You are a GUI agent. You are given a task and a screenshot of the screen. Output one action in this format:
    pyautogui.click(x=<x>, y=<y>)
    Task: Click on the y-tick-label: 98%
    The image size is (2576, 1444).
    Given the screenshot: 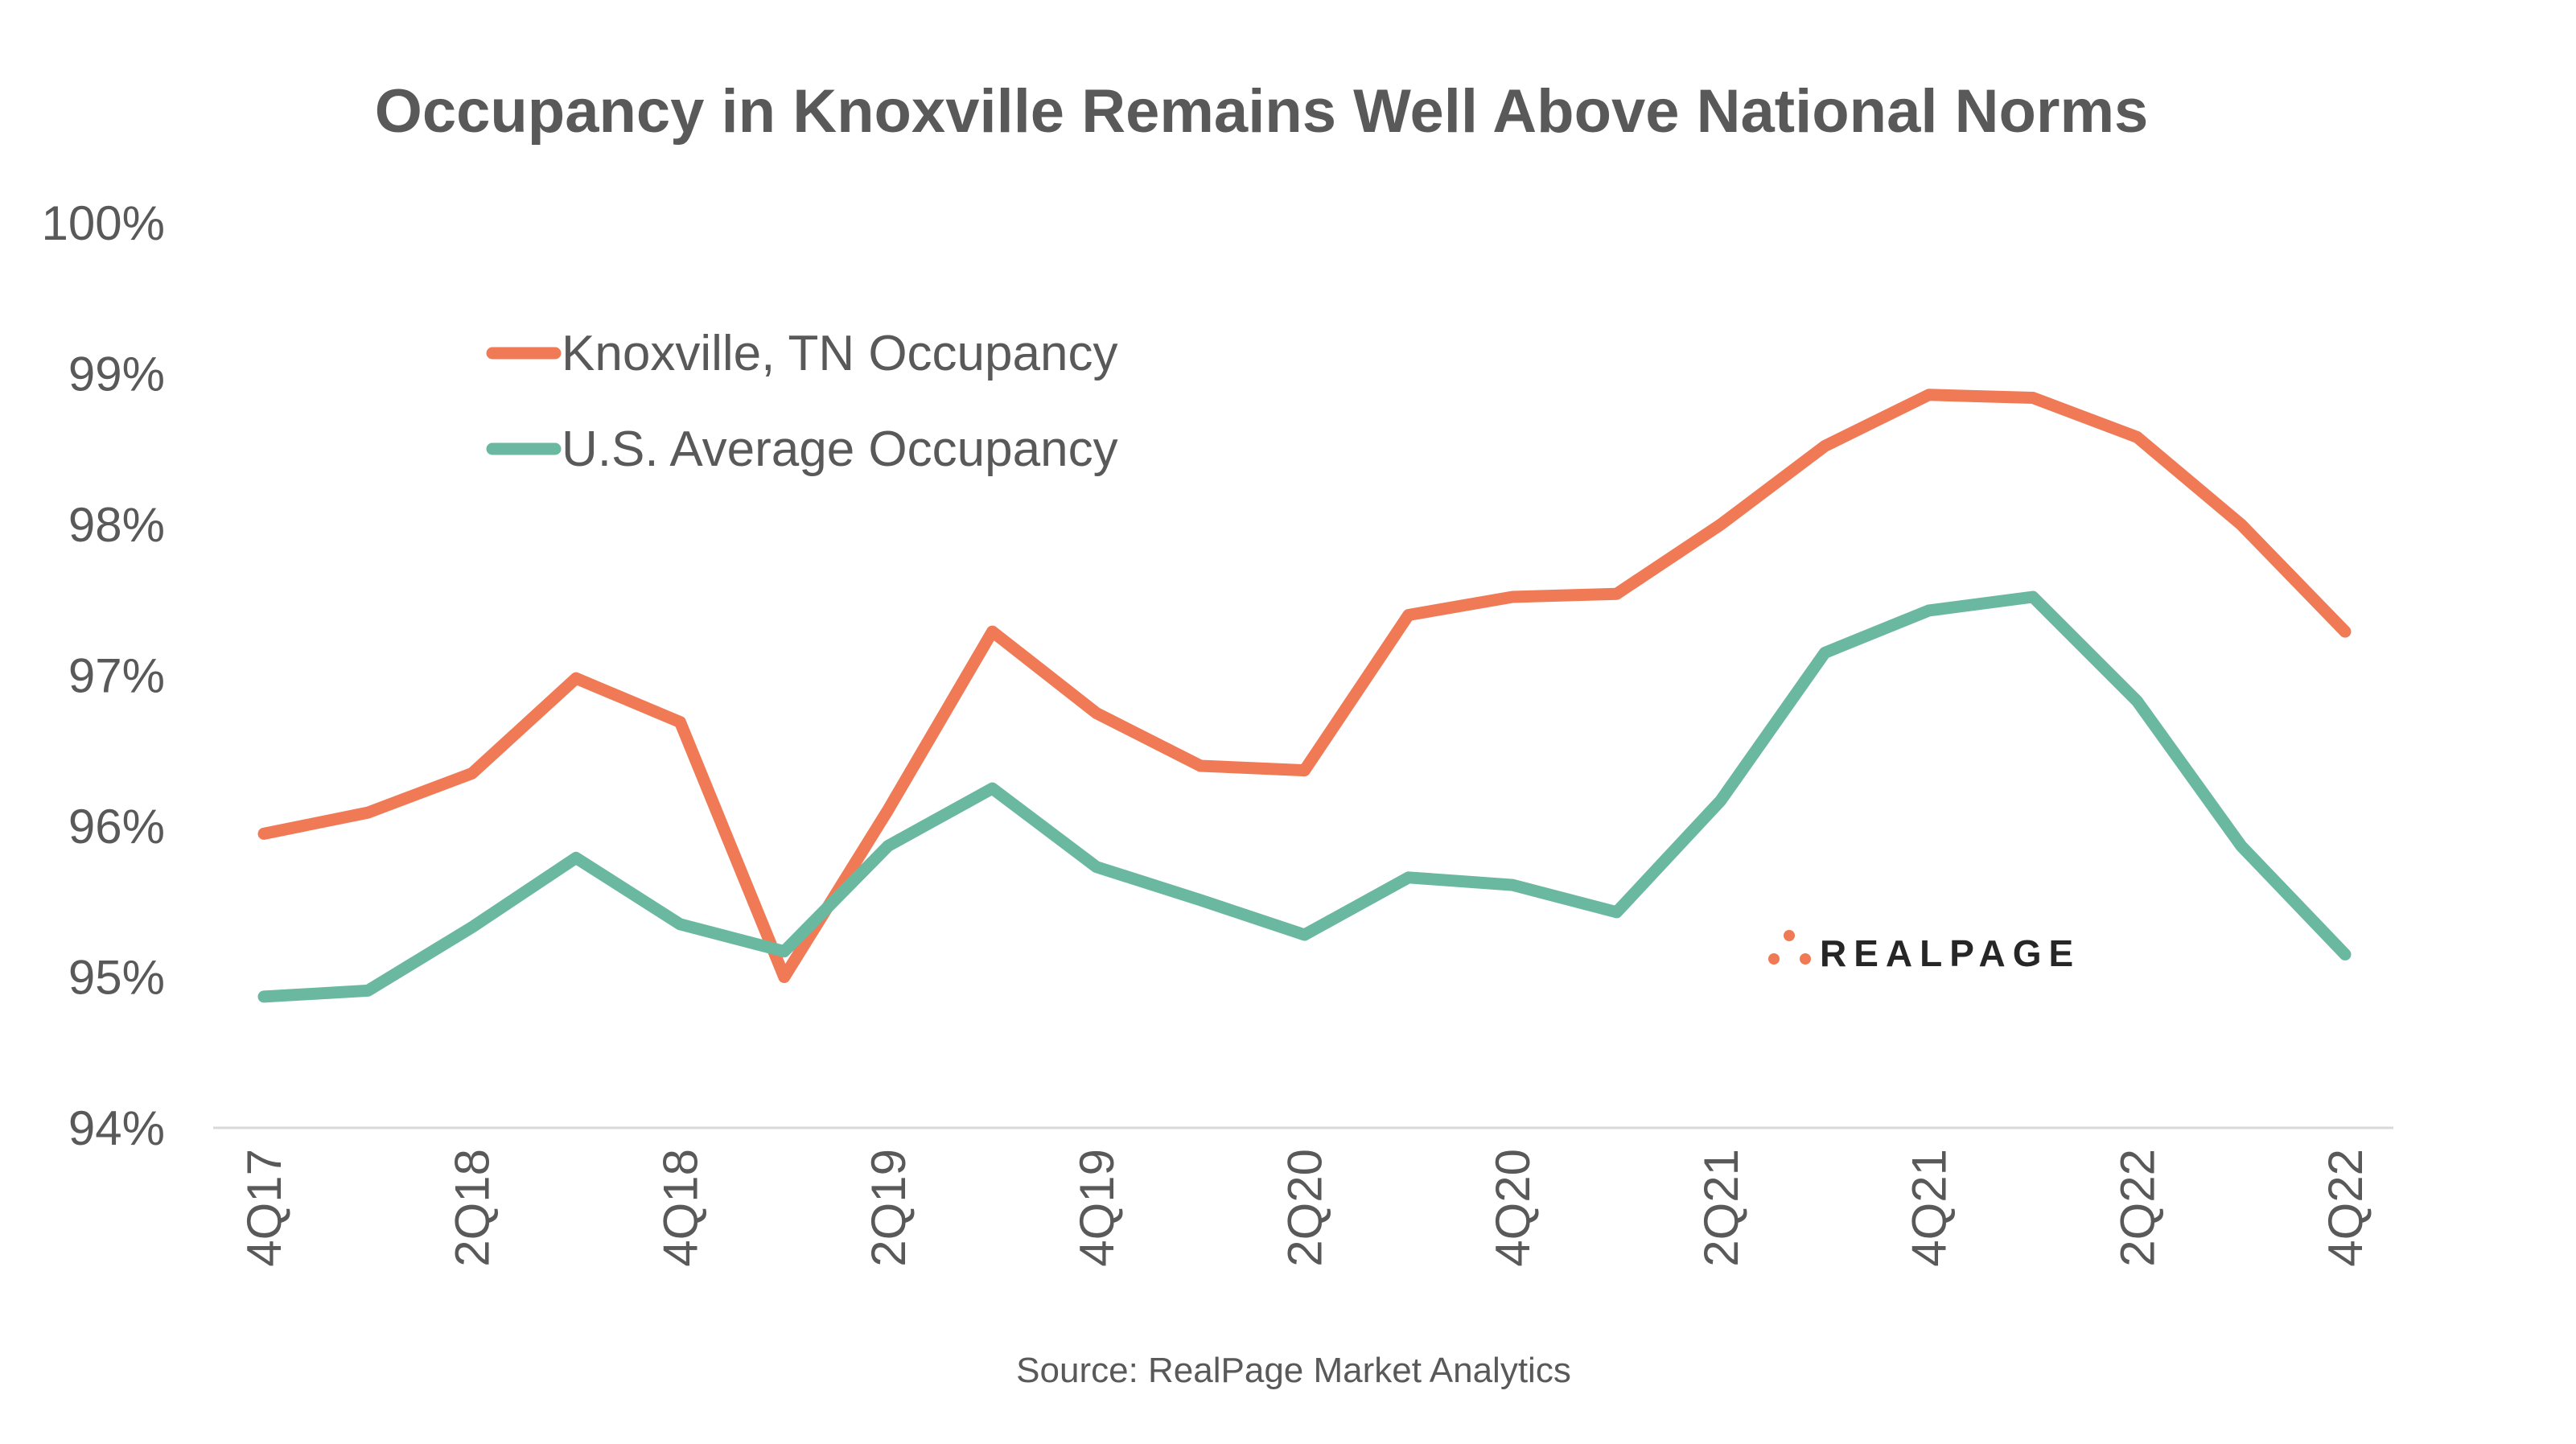 What is the action you would take?
    pyautogui.click(x=116, y=525)
    